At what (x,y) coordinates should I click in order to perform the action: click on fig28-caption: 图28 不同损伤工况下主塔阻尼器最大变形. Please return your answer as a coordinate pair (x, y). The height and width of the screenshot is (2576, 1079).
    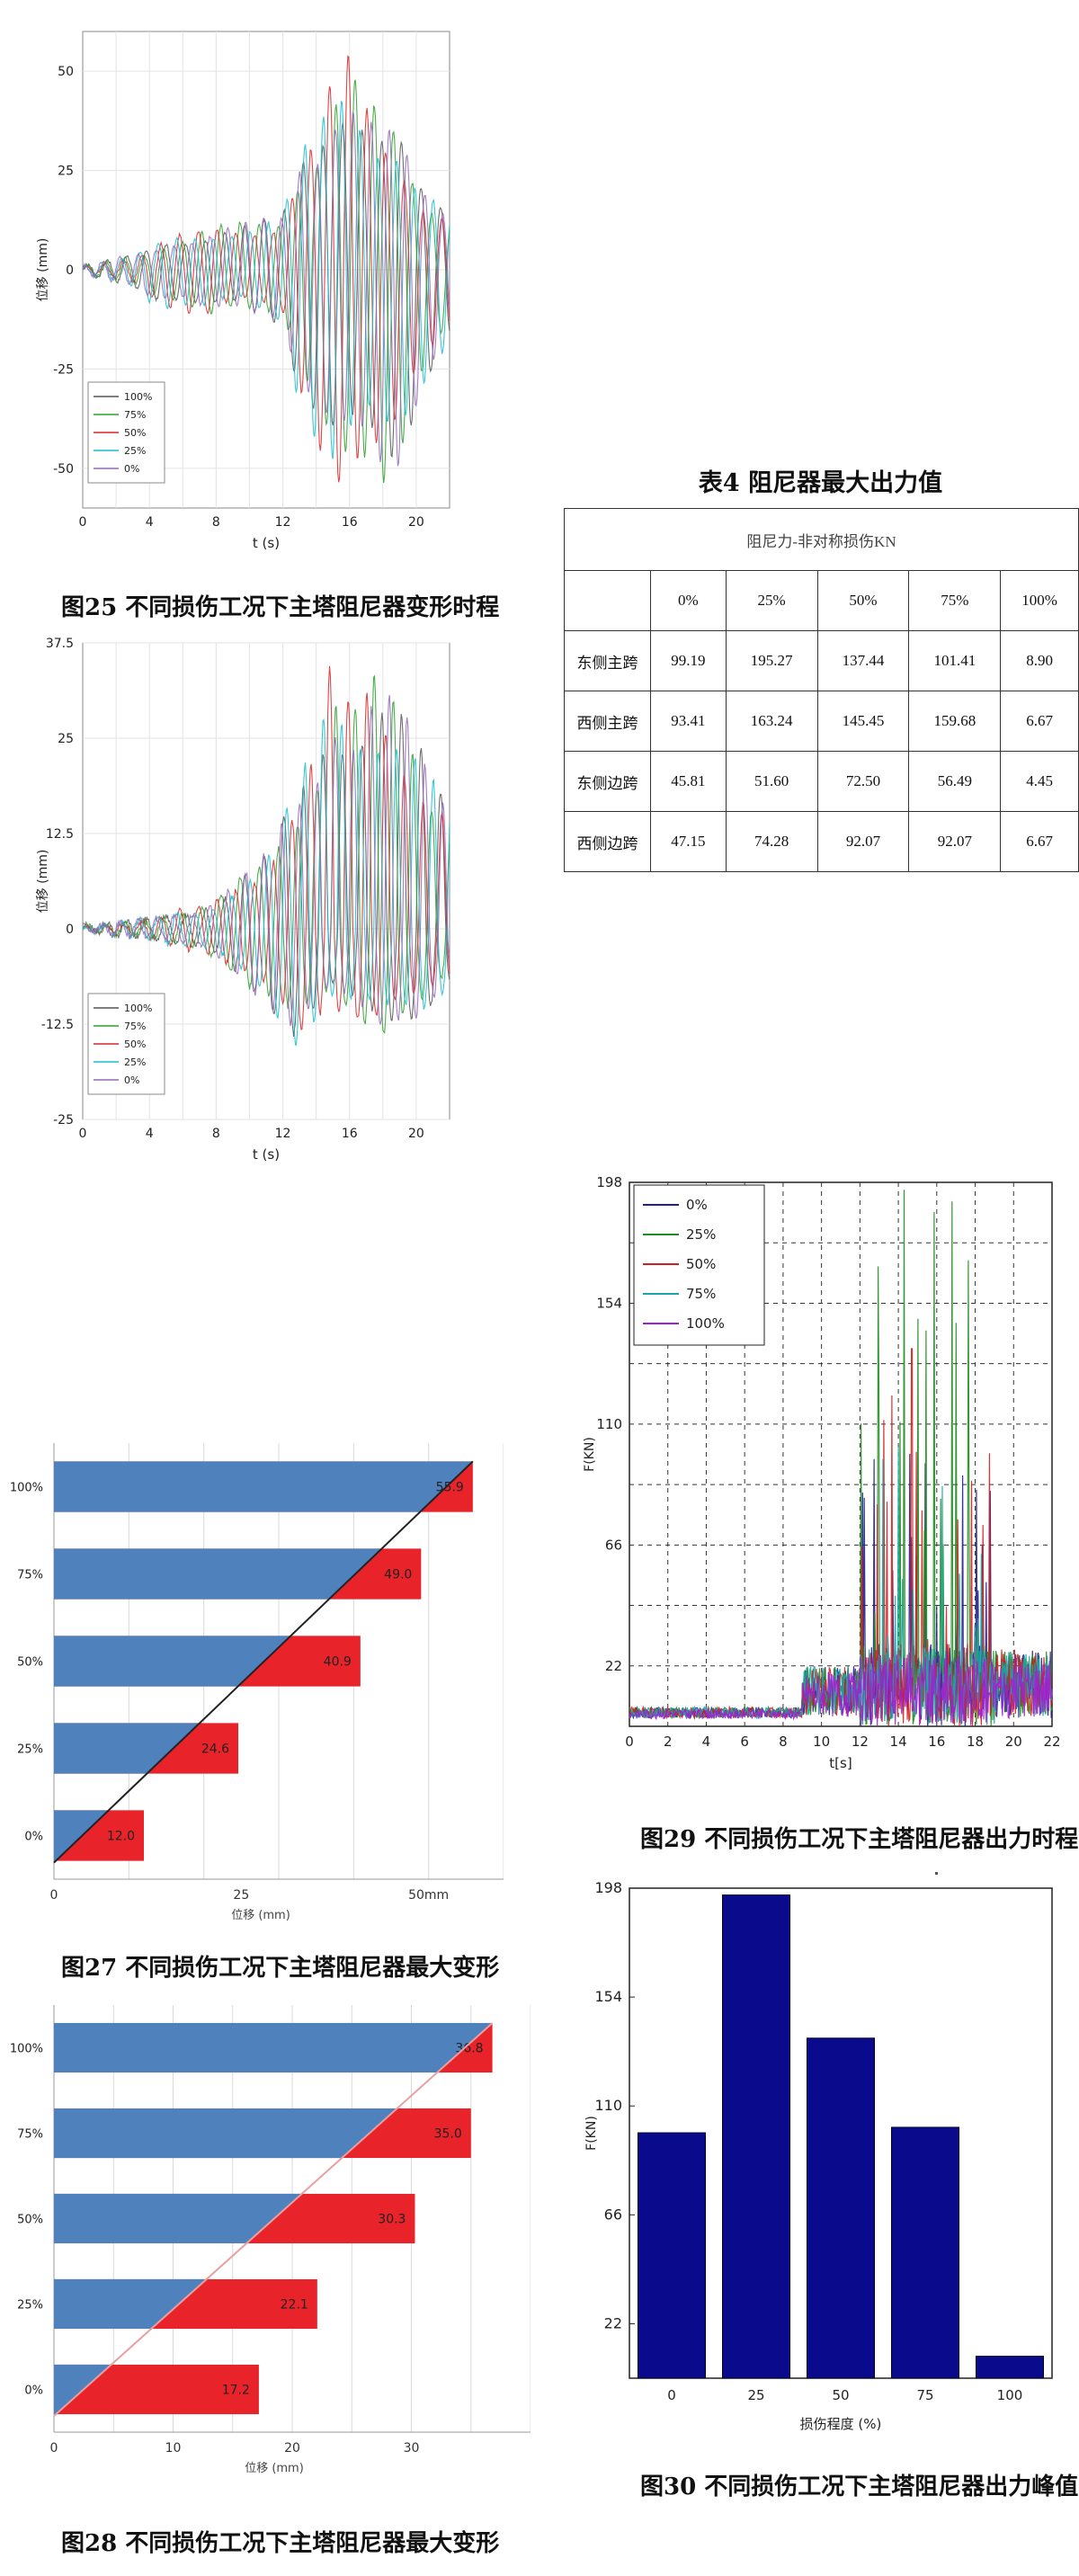
    Looking at the image, I should click on (280, 2544).